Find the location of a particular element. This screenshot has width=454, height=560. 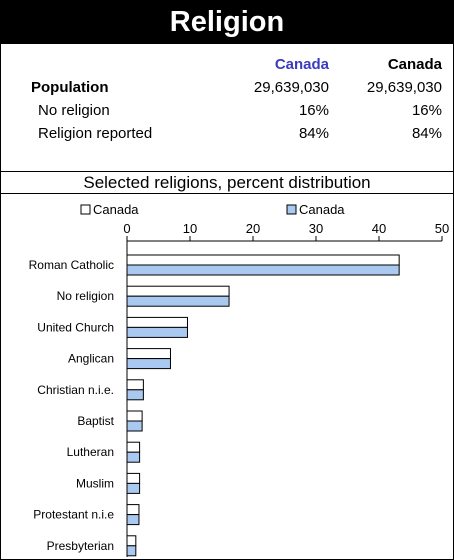

x-tick-label: 0 is located at coordinates (126, 228).